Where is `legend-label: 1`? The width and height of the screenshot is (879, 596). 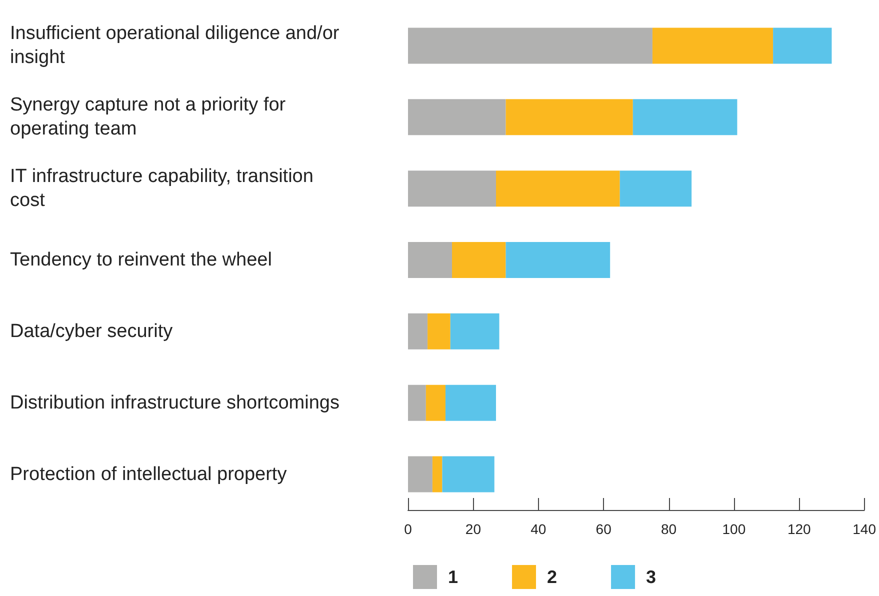 legend-label: 1 is located at coordinates (453, 577).